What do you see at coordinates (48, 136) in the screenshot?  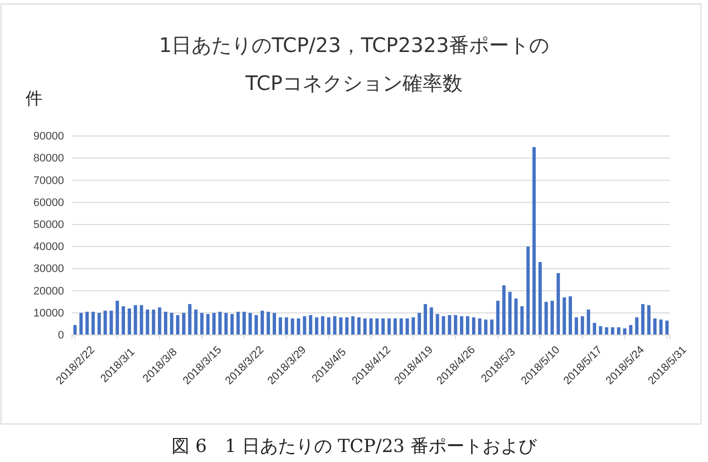 I see `y-tick-label: 90000` at bounding box center [48, 136].